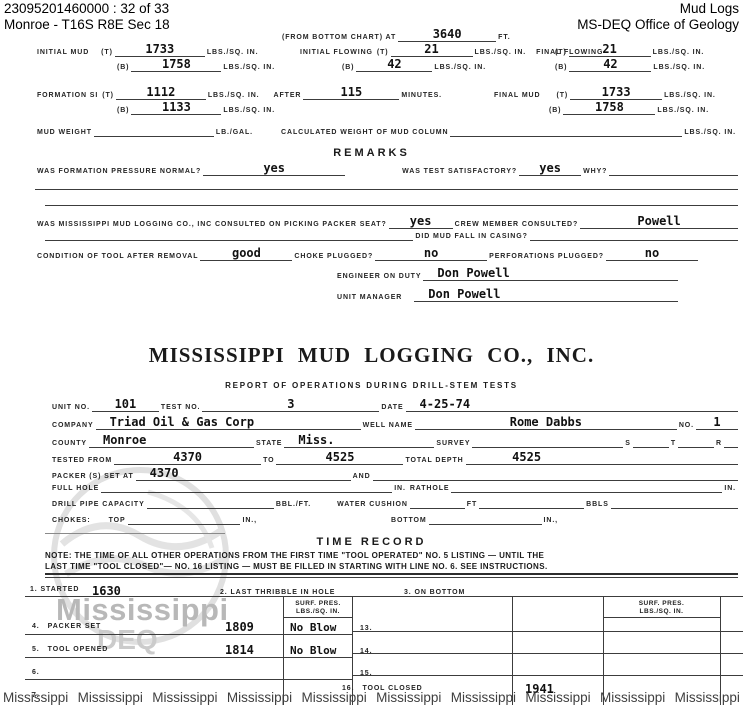  I want to click on perforations-label: PERFORATIONS PLUGGED?, so click(546, 256).